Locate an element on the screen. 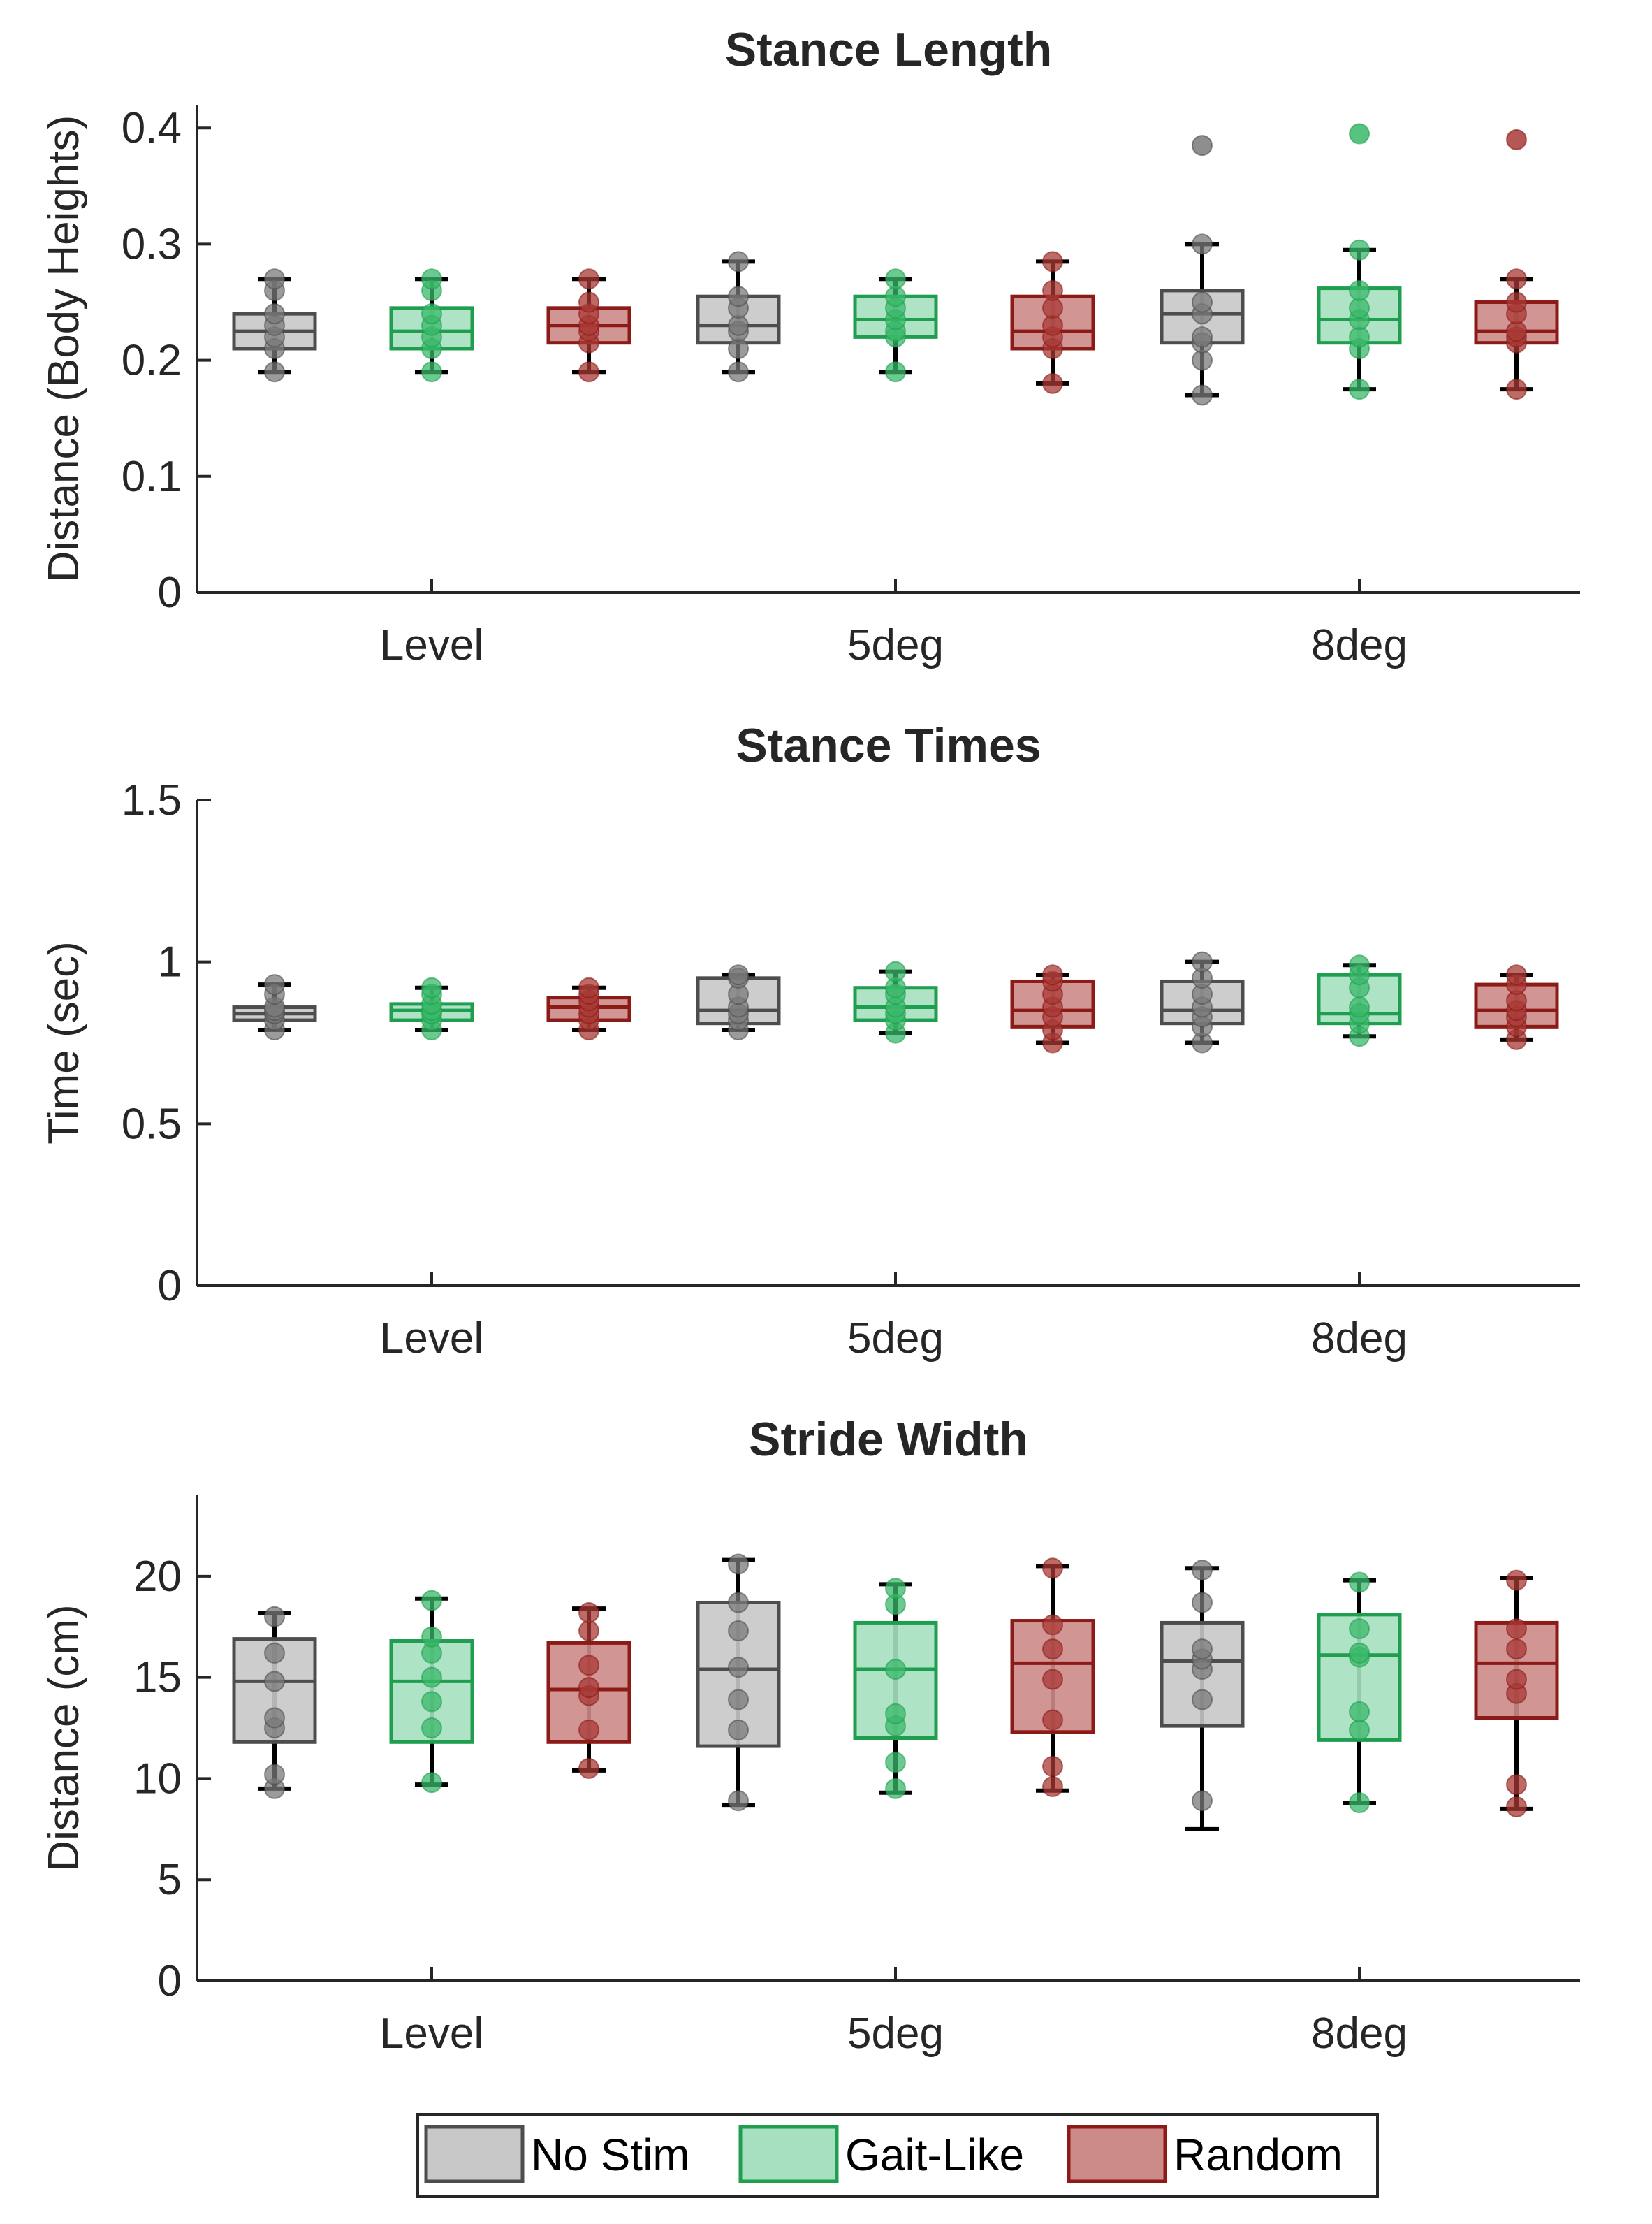 Image resolution: width=1652 pixels, height=2224 pixels. y-axis-label: Distance (Body Heights) is located at coordinates (64, 349).